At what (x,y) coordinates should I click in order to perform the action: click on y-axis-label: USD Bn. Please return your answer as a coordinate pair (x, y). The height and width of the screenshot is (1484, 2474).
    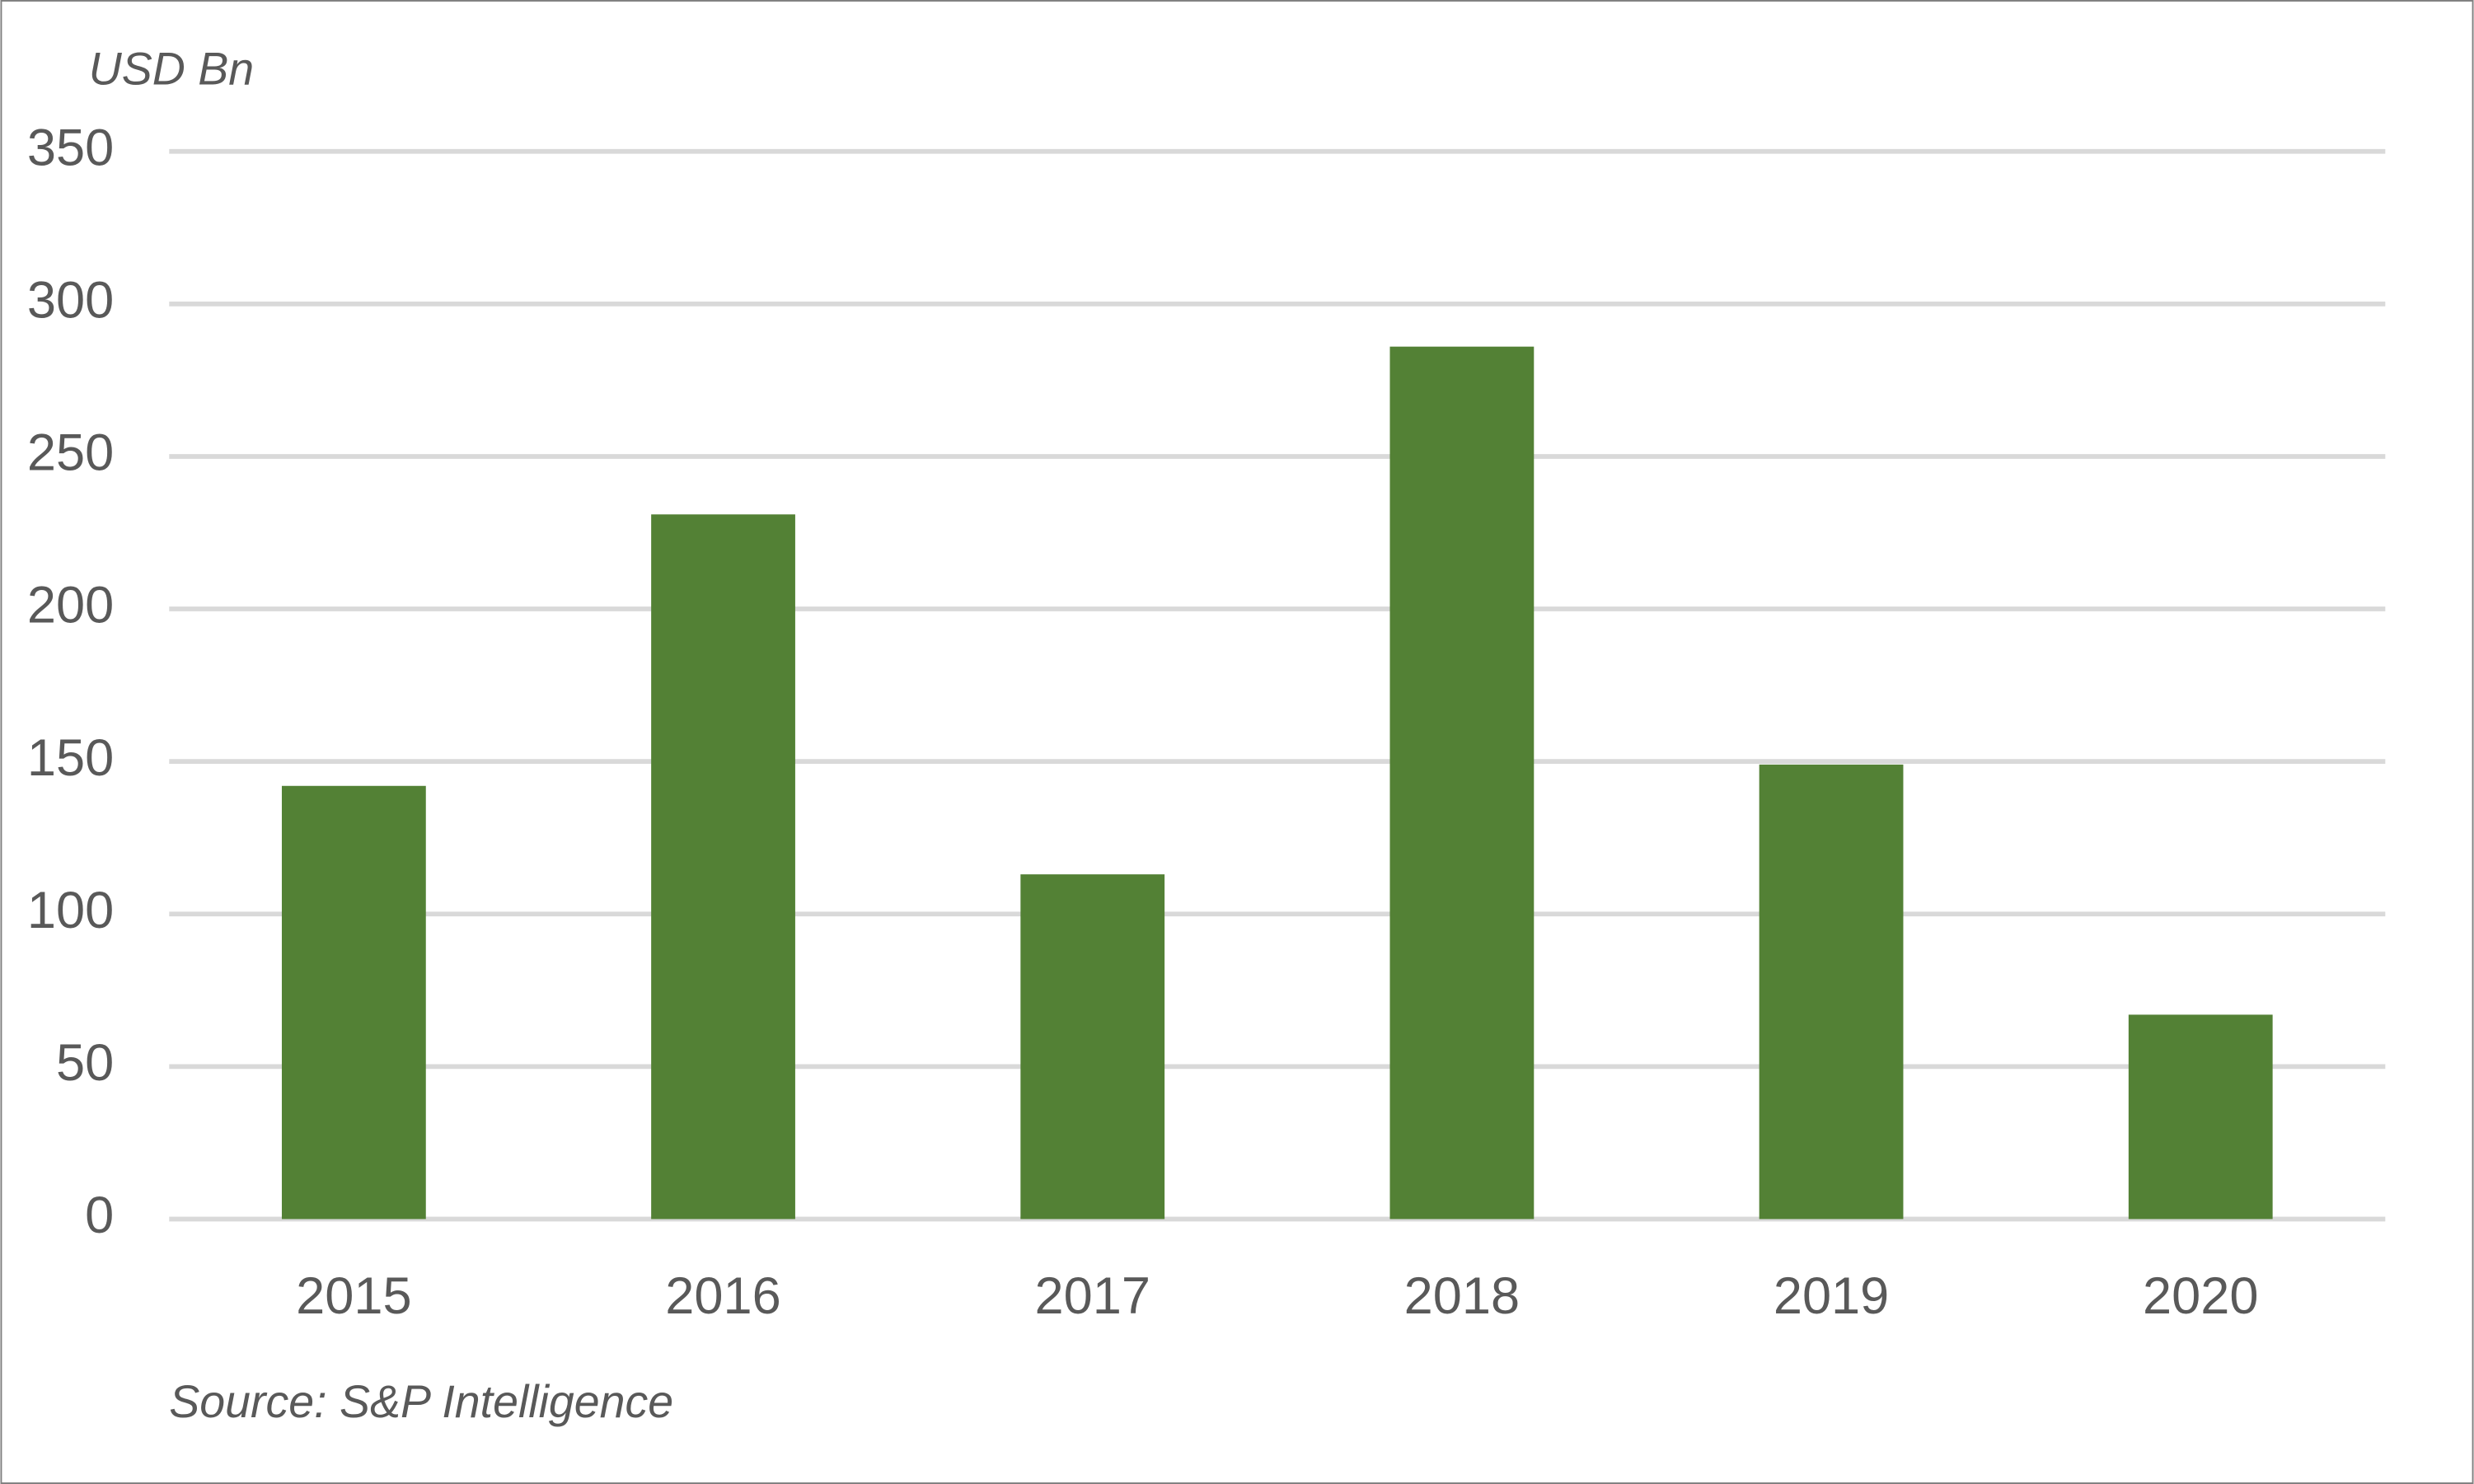
    Looking at the image, I should click on (171, 69).